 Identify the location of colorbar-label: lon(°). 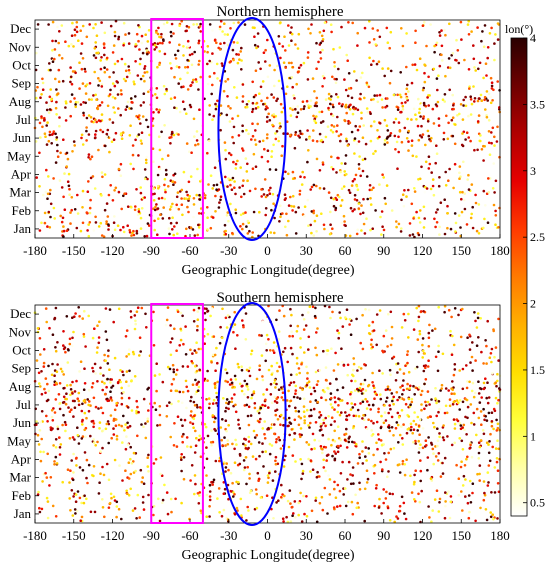
(519, 29).